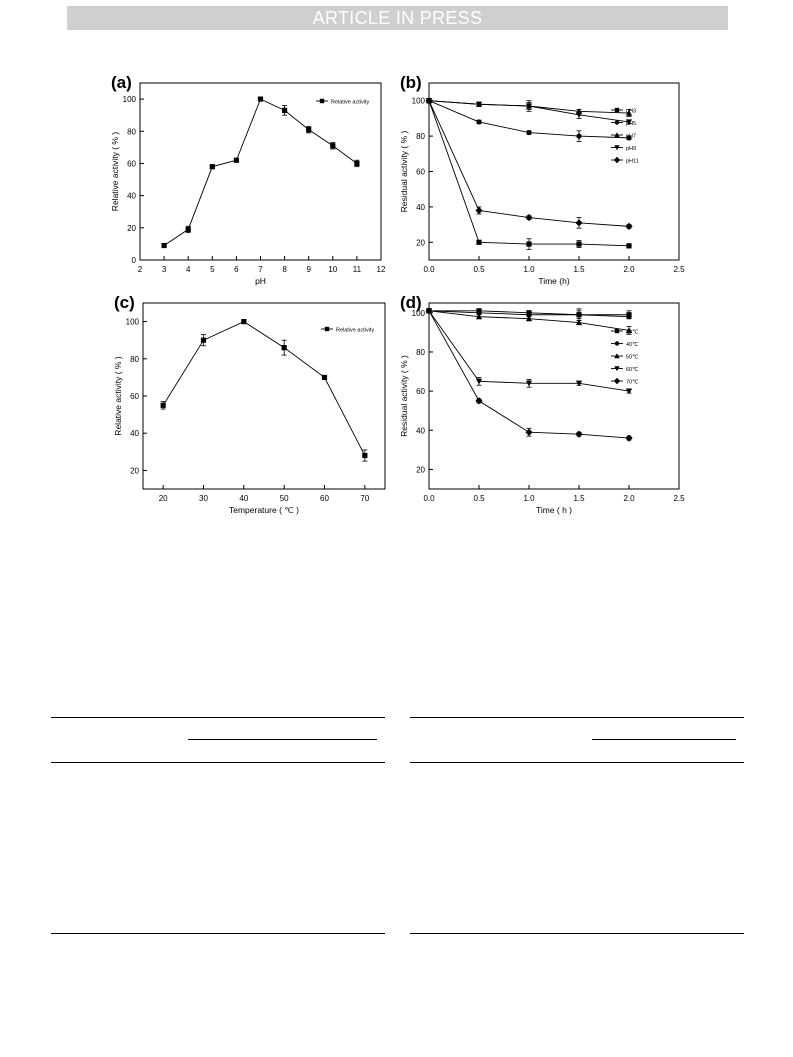 Image resolution: width=793 pixels, height=1057 pixels. What do you see at coordinates (625, 357) in the screenshot?
I see `chart-legend: 30℃ 40℃ 50℃ 60℃ 70℃` at bounding box center [625, 357].